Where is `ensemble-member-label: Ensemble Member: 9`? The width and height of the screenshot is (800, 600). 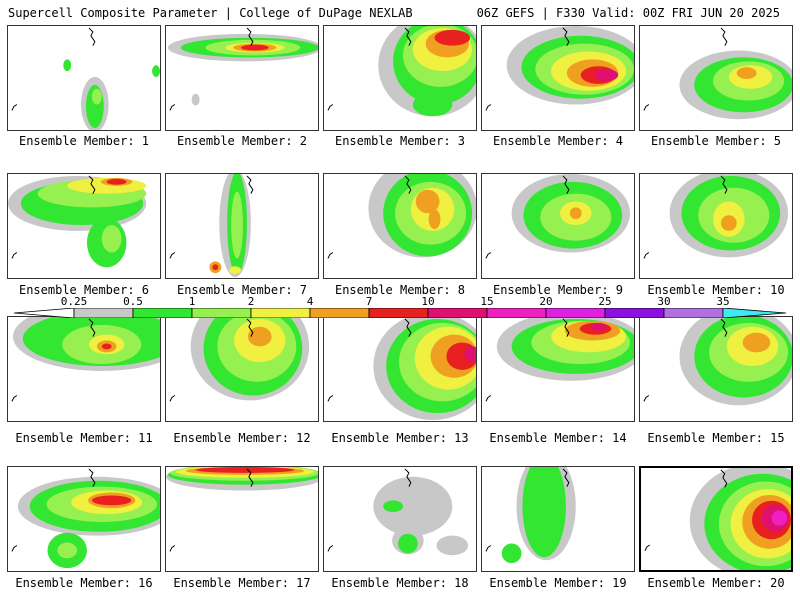
ensemble-member-label: Ensemble Member: 9 is located at coordinates (558, 290).